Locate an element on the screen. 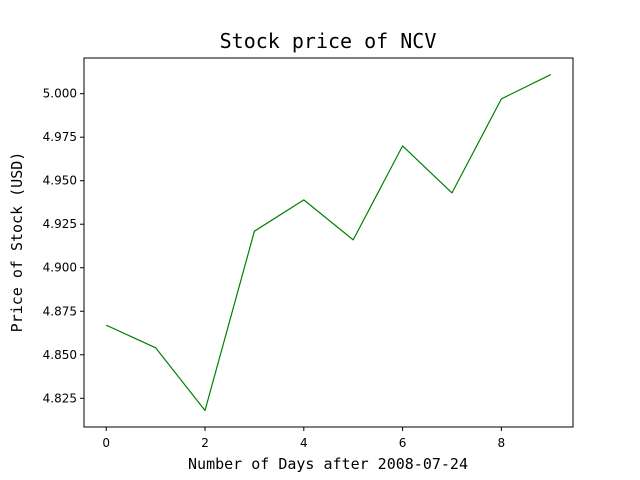  y-tick-label: 4.950 is located at coordinates (60, 181).